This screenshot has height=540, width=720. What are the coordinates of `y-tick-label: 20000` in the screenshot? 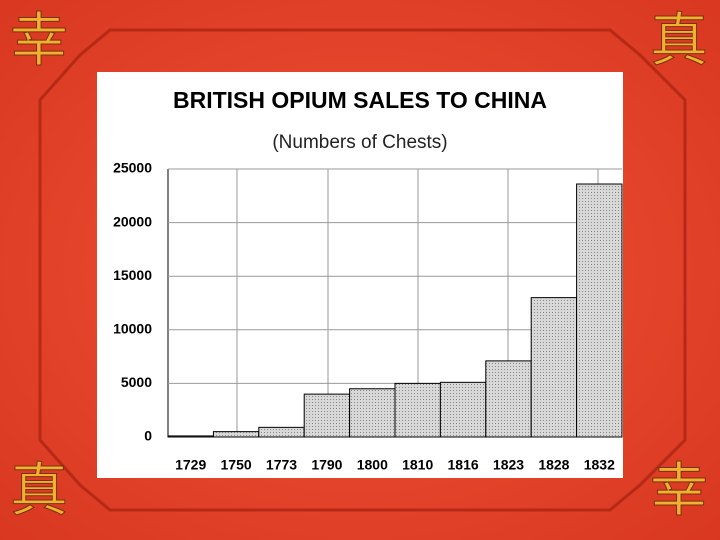 It's located at (132, 221).